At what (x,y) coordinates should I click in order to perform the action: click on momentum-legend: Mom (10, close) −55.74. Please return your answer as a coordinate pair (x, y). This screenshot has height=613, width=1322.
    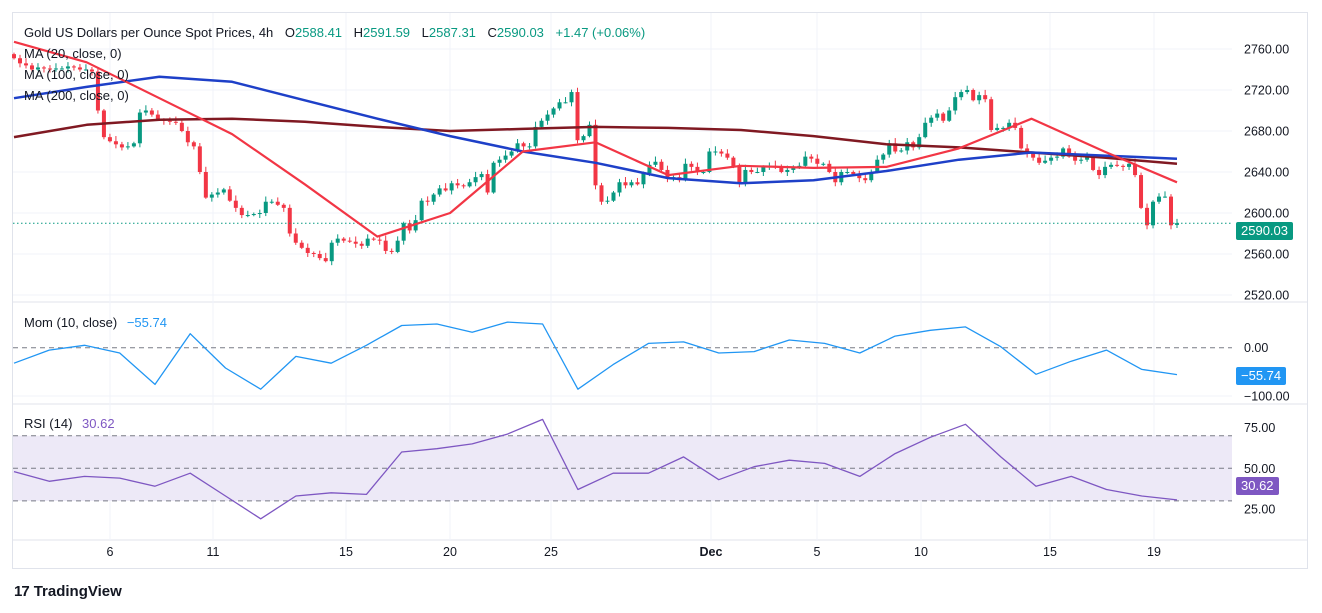
    Looking at the image, I should click on (95, 322).